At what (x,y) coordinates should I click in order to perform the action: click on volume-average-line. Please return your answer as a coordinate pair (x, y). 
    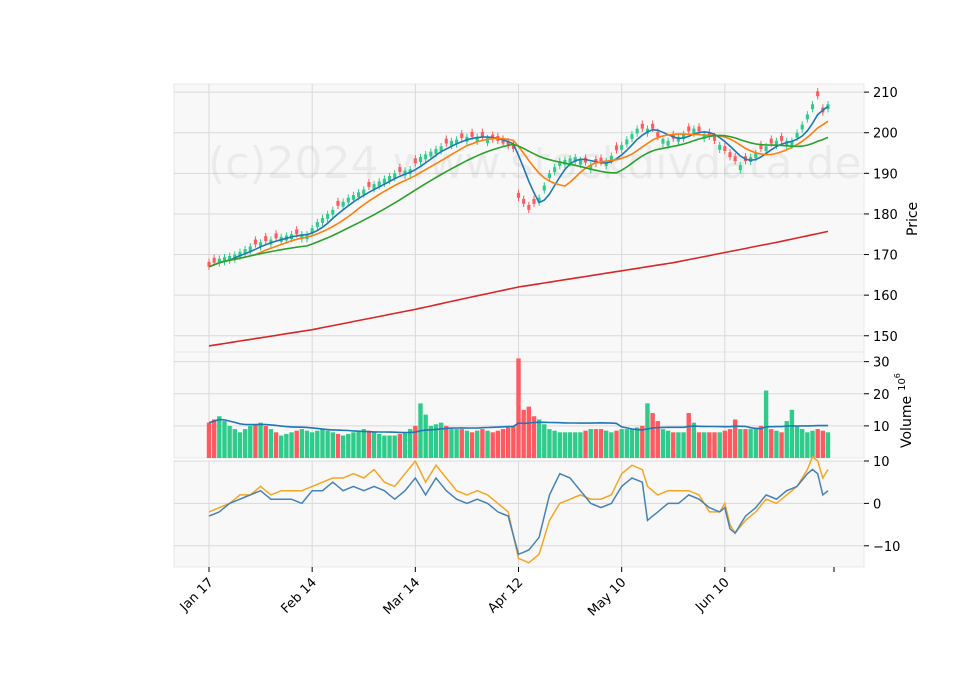
    Looking at the image, I should click on (518, 426).